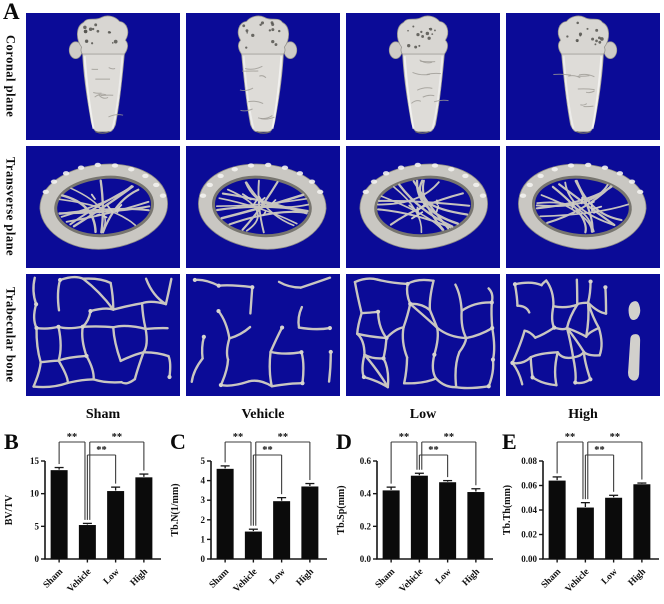 This screenshot has width=664, height=604. Describe the element at coordinates (203, 481) in the screenshot. I see `y-tick-label: 4` at that location.